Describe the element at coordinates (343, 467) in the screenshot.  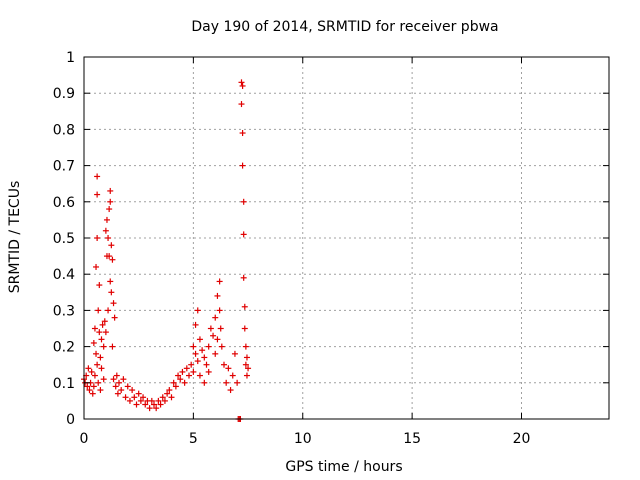
I see `x-axis-title: GPS time / hours` at that location.